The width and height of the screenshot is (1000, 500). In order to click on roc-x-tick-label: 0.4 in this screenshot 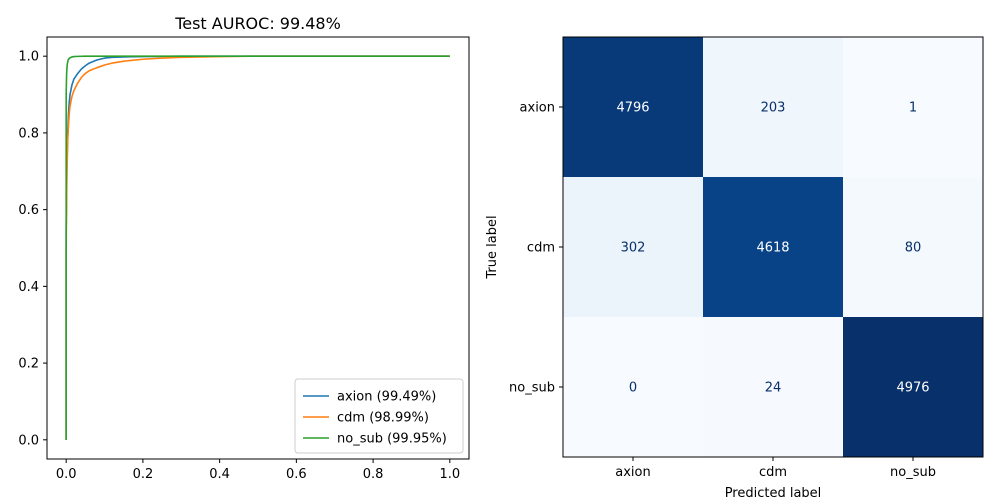, I will do `click(219, 474)`.